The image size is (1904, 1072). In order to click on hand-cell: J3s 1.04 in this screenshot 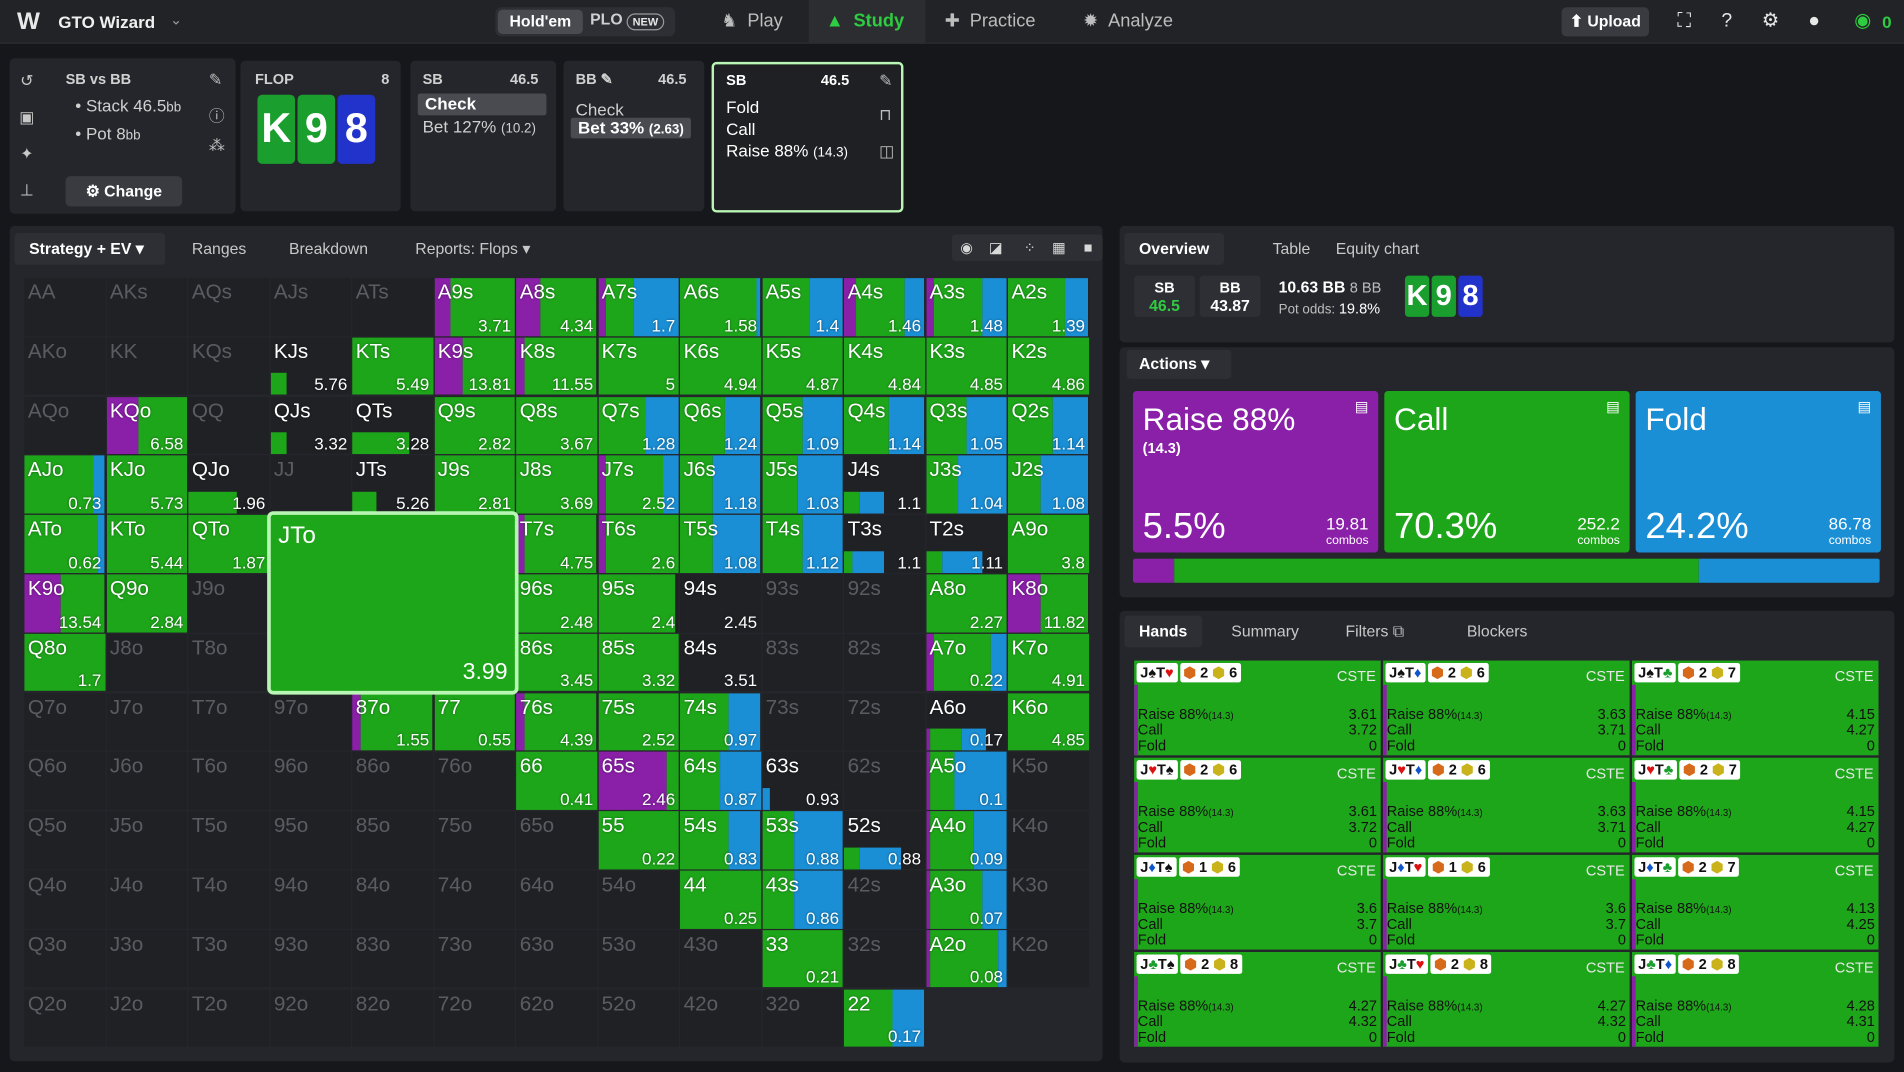, I will do `click(966, 484)`.